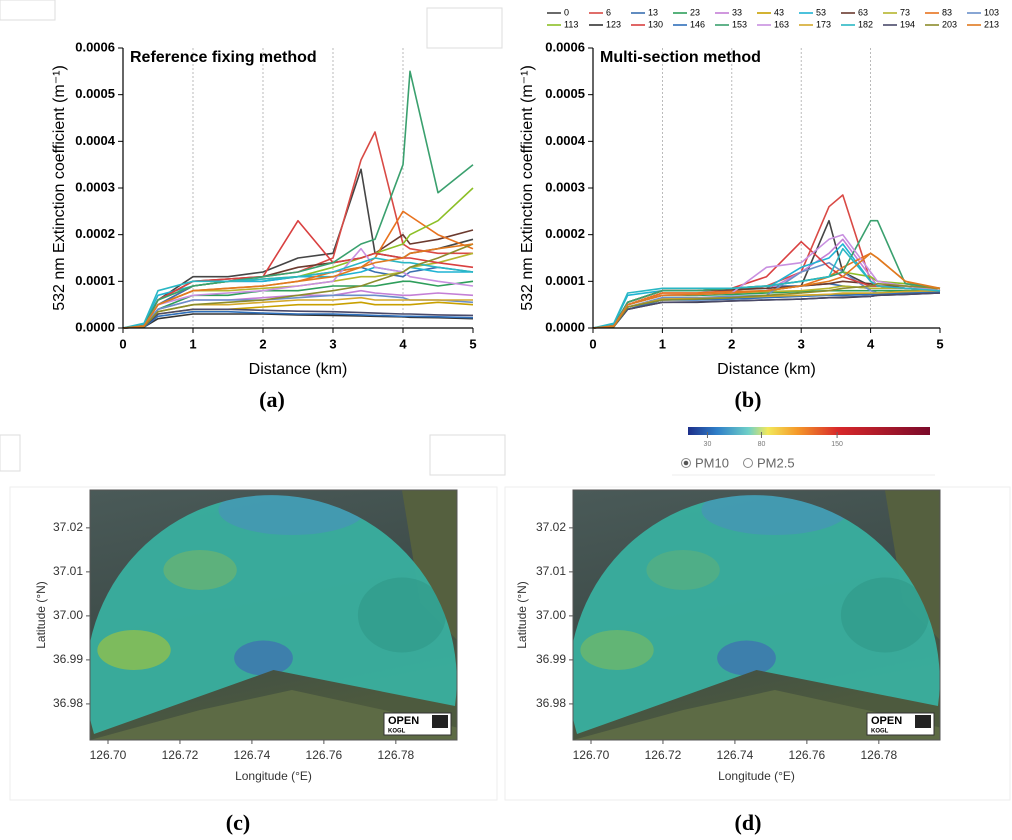 This screenshot has width=1012, height=840. What do you see at coordinates (565, 46) in the screenshot?
I see `y-tick-label: 0.0006` at bounding box center [565, 46].